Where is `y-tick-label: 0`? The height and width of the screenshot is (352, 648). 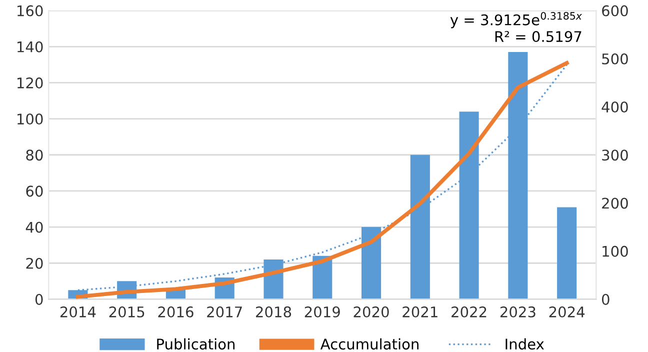
y-tick-label: 0 is located at coordinates (39, 299).